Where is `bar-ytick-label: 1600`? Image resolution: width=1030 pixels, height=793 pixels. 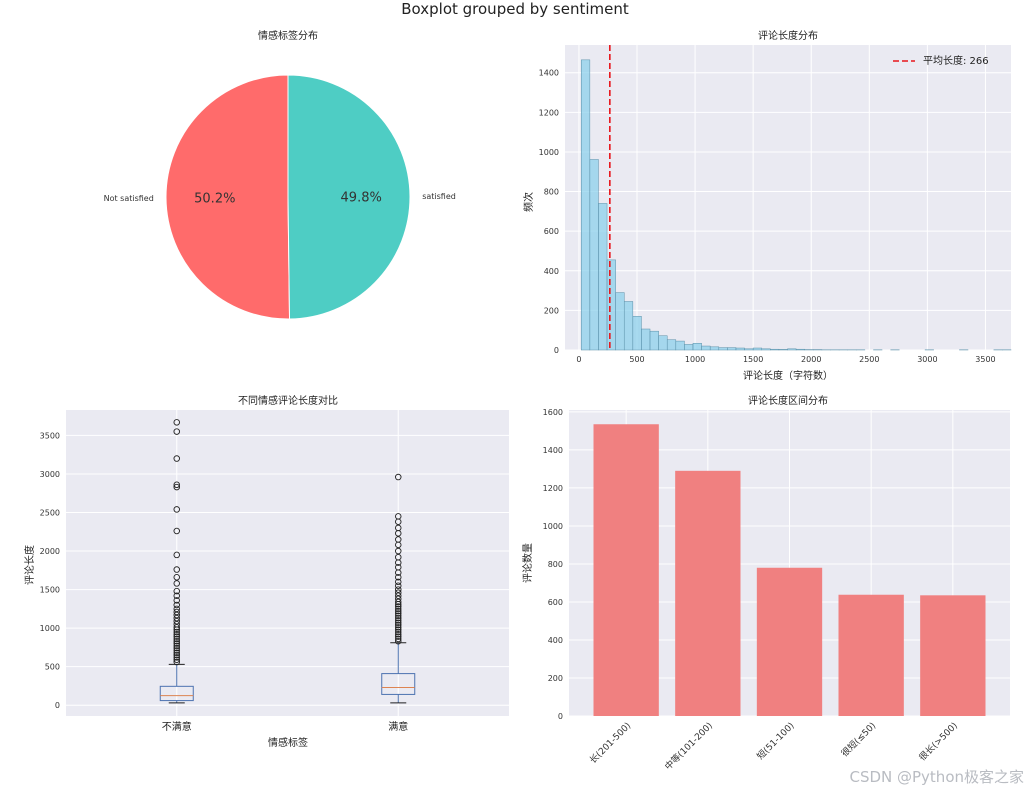 bar-ytick-label: 1600 is located at coordinates (553, 412).